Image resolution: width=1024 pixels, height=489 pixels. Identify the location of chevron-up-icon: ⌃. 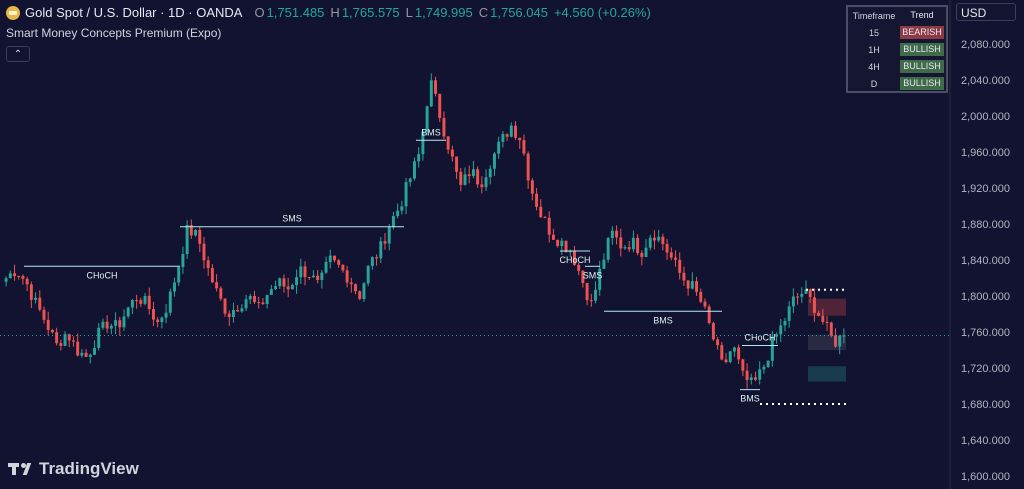
(18, 54).